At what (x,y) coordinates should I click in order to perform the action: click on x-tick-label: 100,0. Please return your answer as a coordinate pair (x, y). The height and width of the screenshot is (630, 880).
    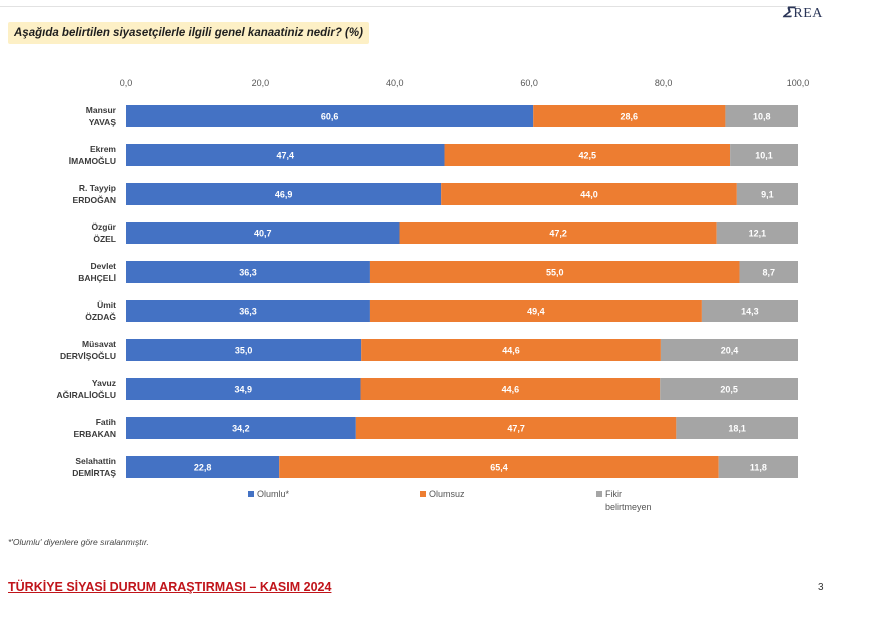
    Looking at the image, I should click on (798, 83).